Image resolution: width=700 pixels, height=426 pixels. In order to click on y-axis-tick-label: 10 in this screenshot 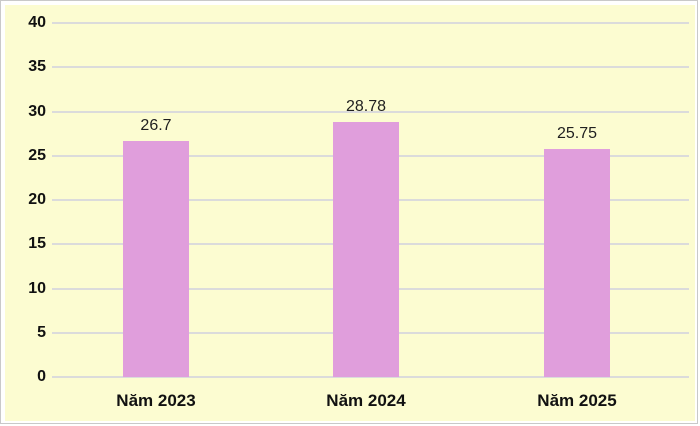, I will do `click(37, 288)`.